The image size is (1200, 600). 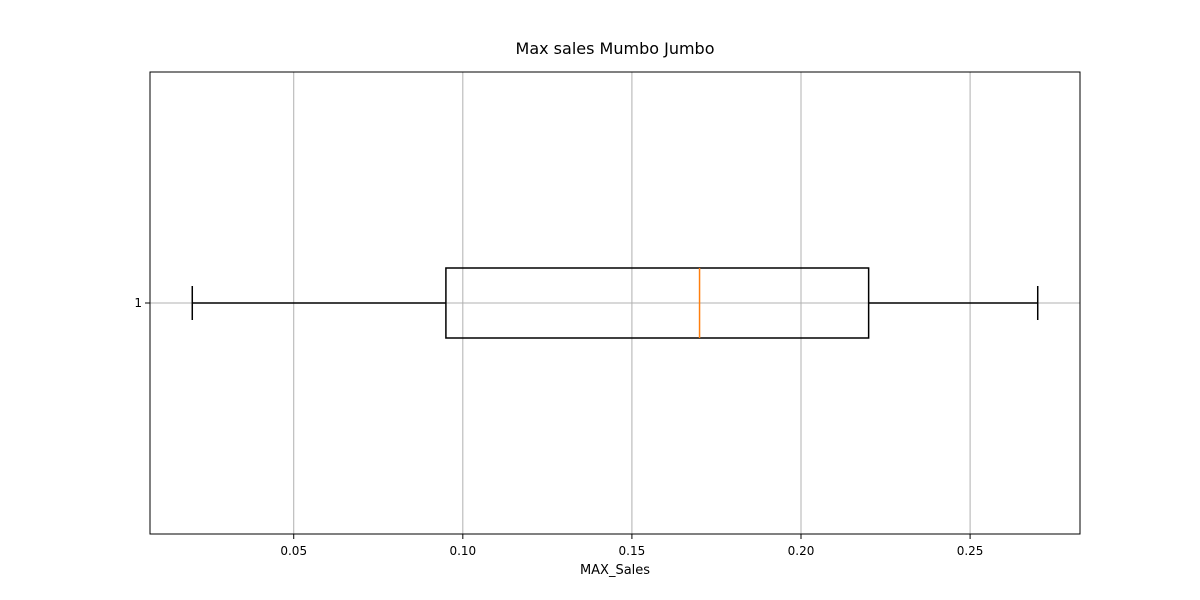 I want to click on x-tick-label: 0.15, so click(x=632, y=551).